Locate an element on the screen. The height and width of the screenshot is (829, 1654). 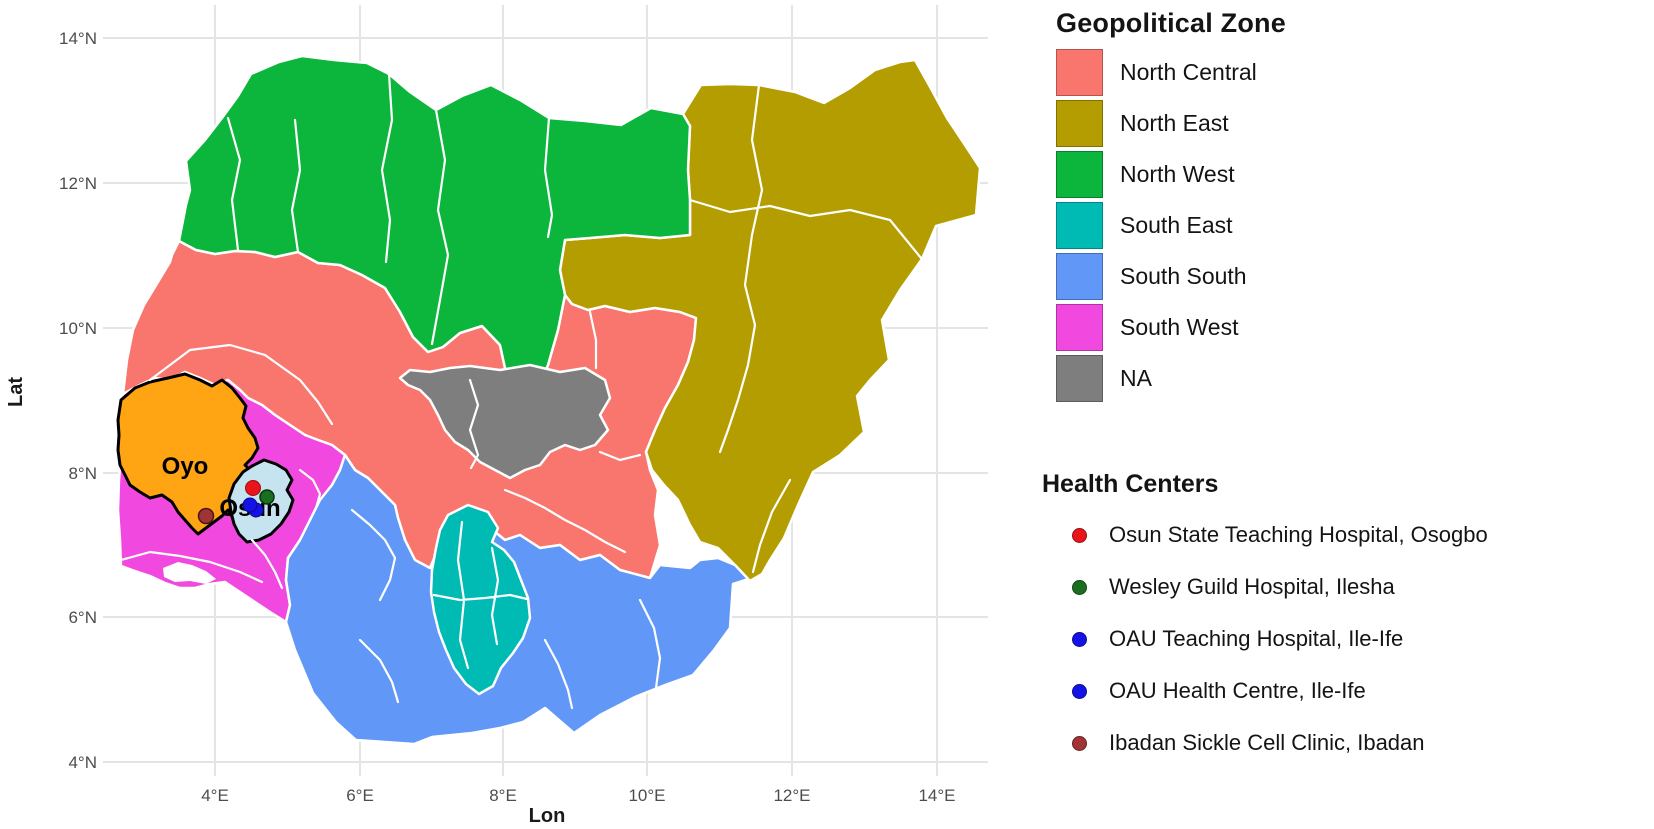
legend-item-ibadan-sickle-cell-clinic: Ibadan Sickle Cell Clinic, Ibadan is located at coordinates (1341, 743).